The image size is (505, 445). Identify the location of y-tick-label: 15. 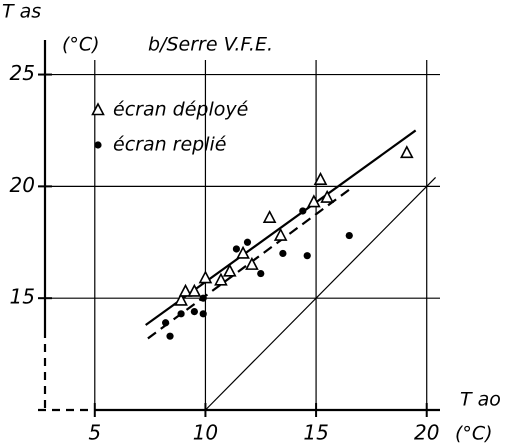
(22, 297).